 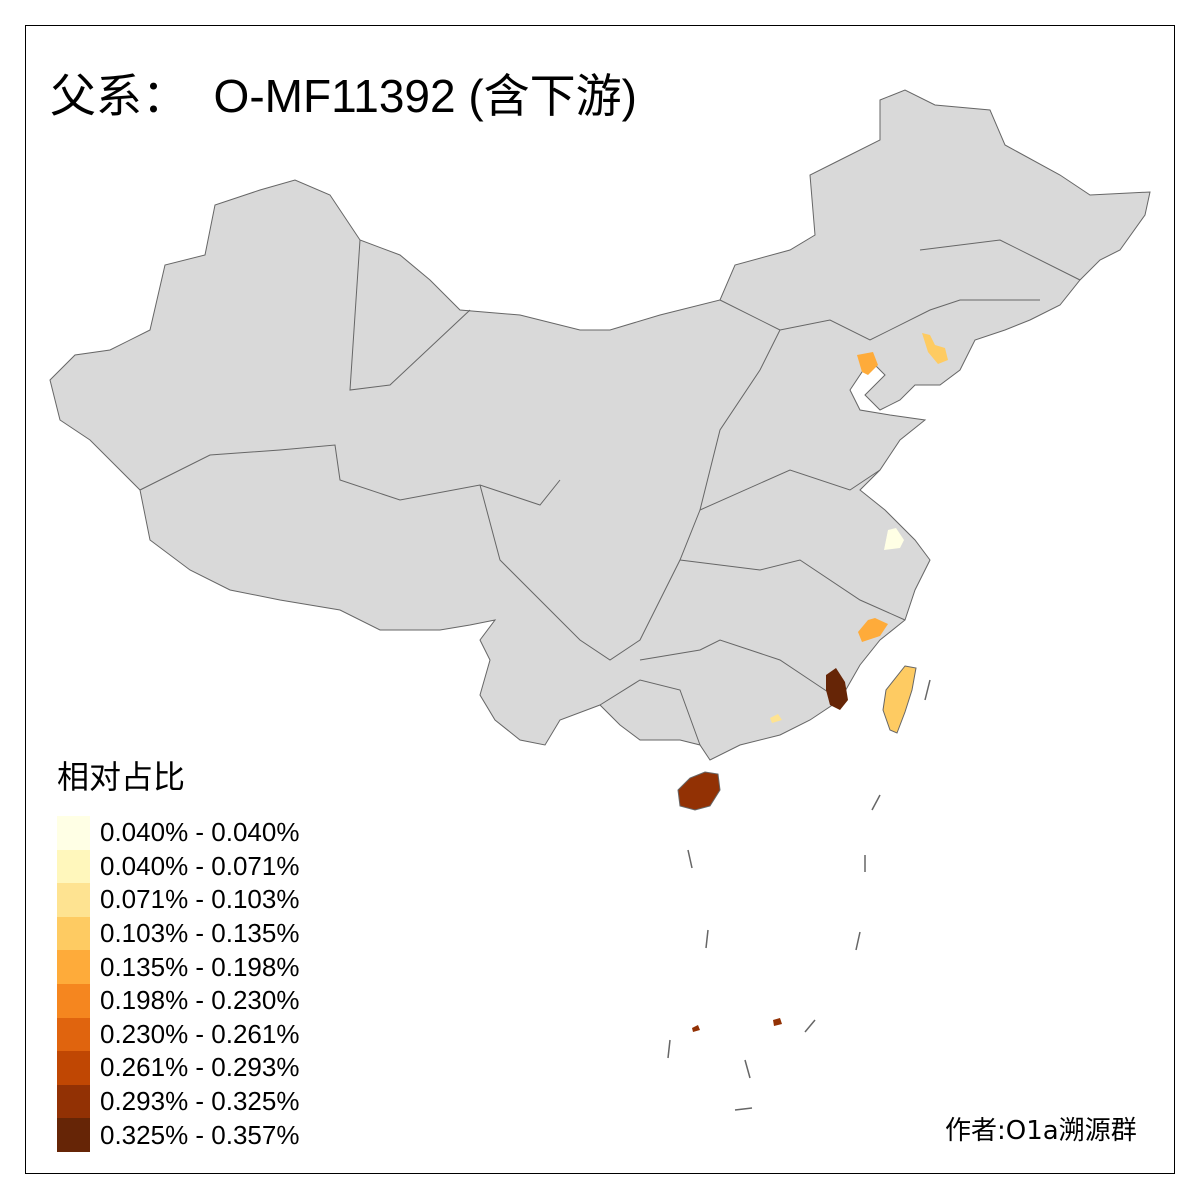 I want to click on legend-item: 0.071% - 0.103%, so click(x=178, y=900).